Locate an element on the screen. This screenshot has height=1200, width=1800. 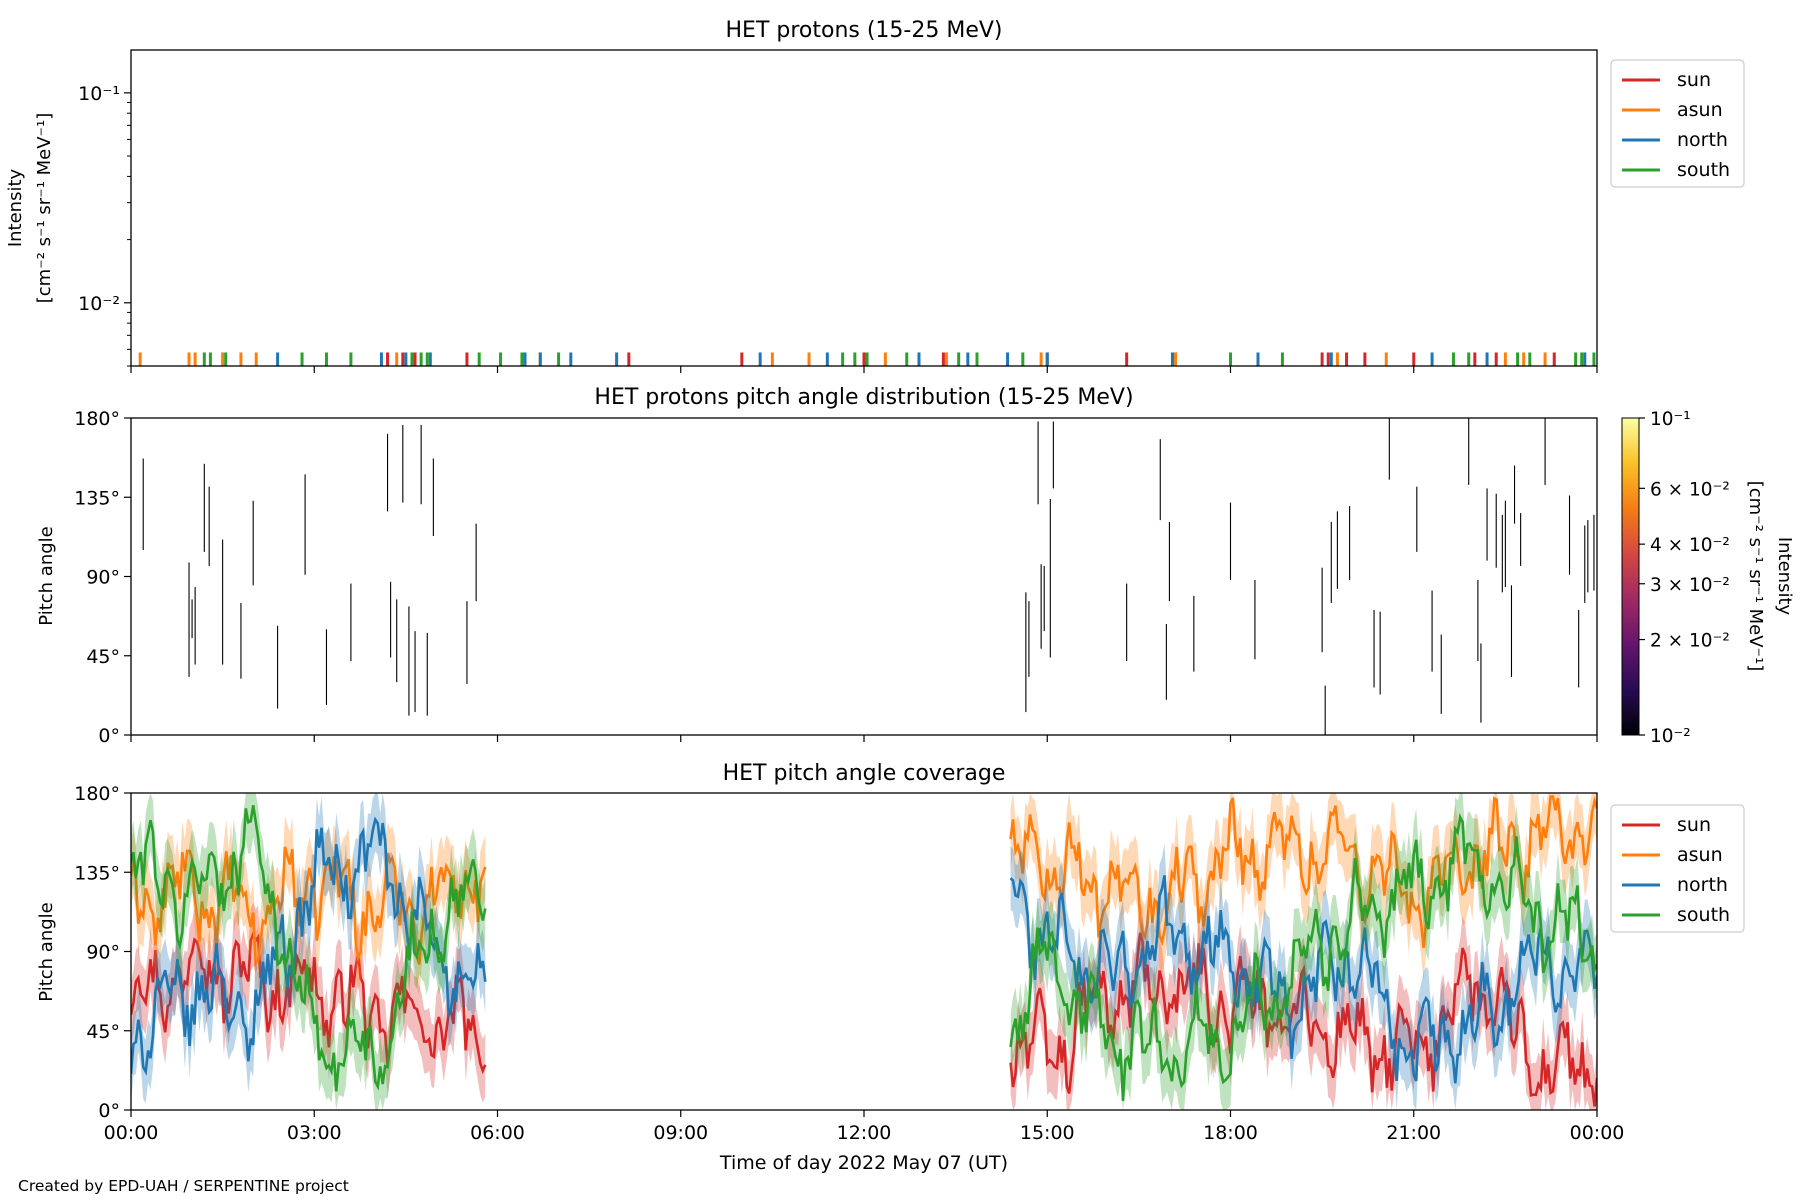
panel2-ylabel: Pitch angle is located at coordinates (46, 575).